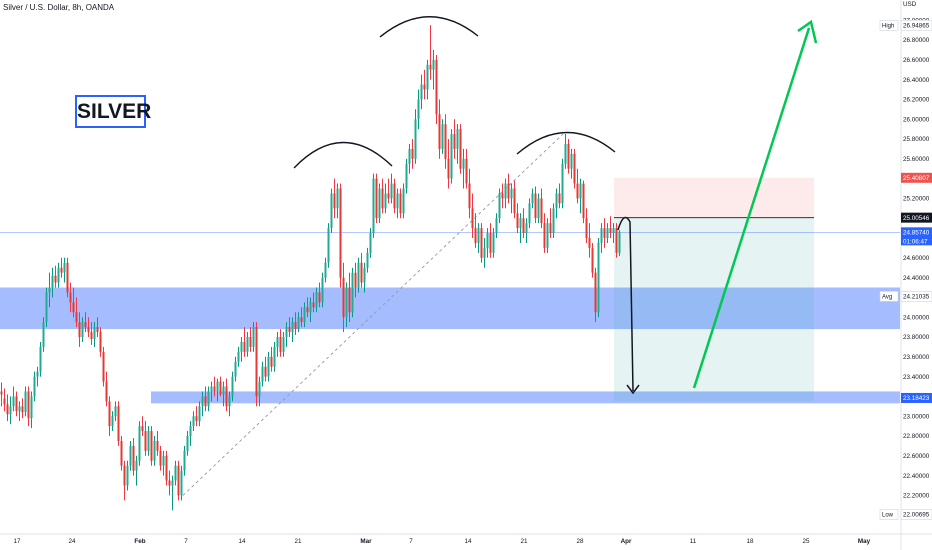 The image size is (932, 550). What do you see at coordinates (916, 476) in the screenshot?
I see `y-tick-label: 22.40000` at bounding box center [916, 476].